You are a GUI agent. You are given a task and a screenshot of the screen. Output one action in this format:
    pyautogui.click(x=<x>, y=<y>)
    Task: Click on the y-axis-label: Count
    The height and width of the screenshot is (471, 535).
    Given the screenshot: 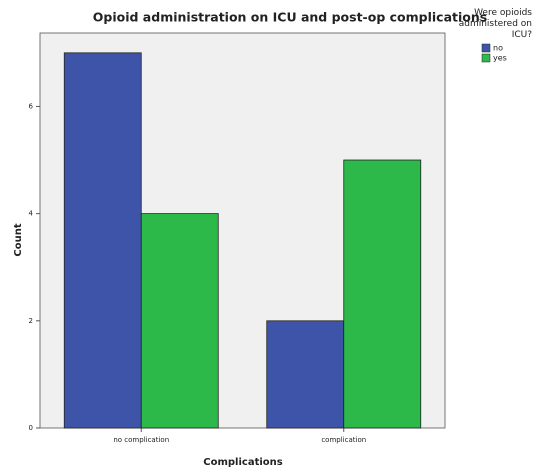 What is the action you would take?
    pyautogui.click(x=18, y=239)
    